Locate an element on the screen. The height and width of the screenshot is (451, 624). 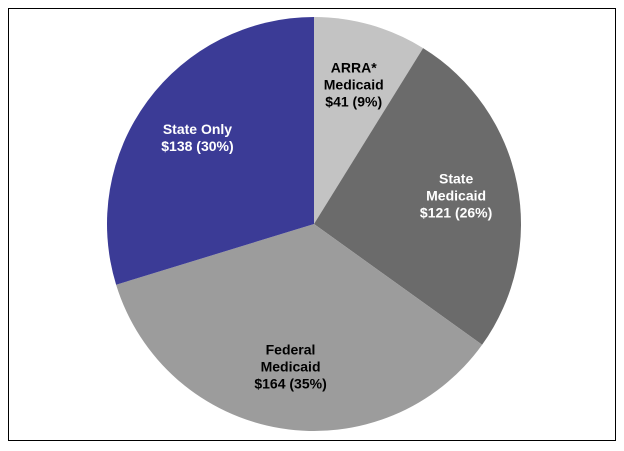
category-label: Federal Medicaid is located at coordinates (290, 358).